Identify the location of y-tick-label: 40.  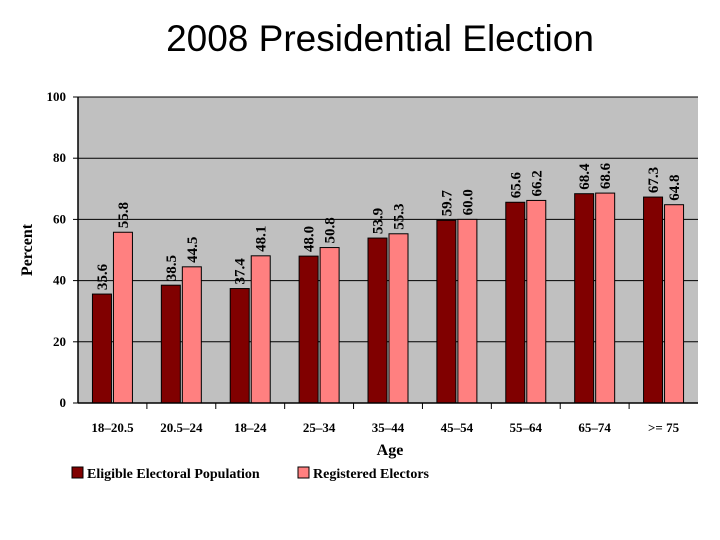
(59, 280).